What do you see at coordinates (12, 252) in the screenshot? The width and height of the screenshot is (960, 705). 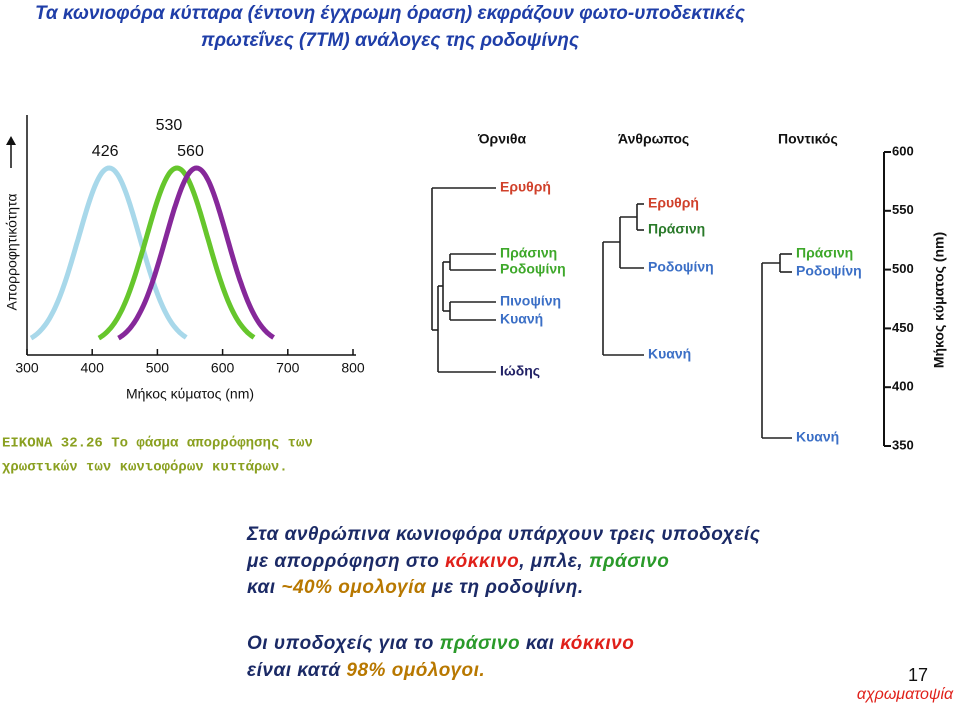 I see `y-axis-label: Απορροφητικότητα` at bounding box center [12, 252].